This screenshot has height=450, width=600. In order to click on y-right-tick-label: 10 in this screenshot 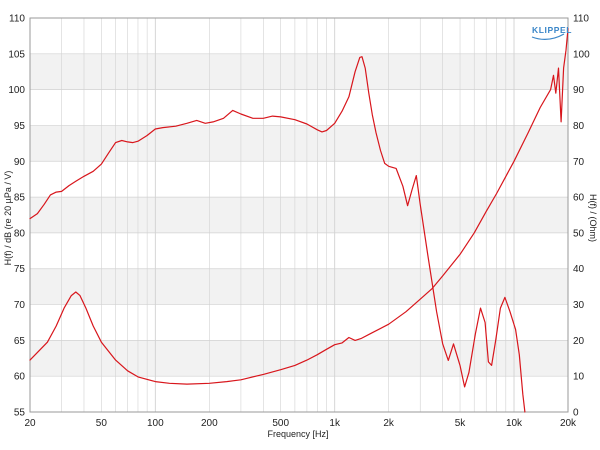, I will do `click(579, 377)`.